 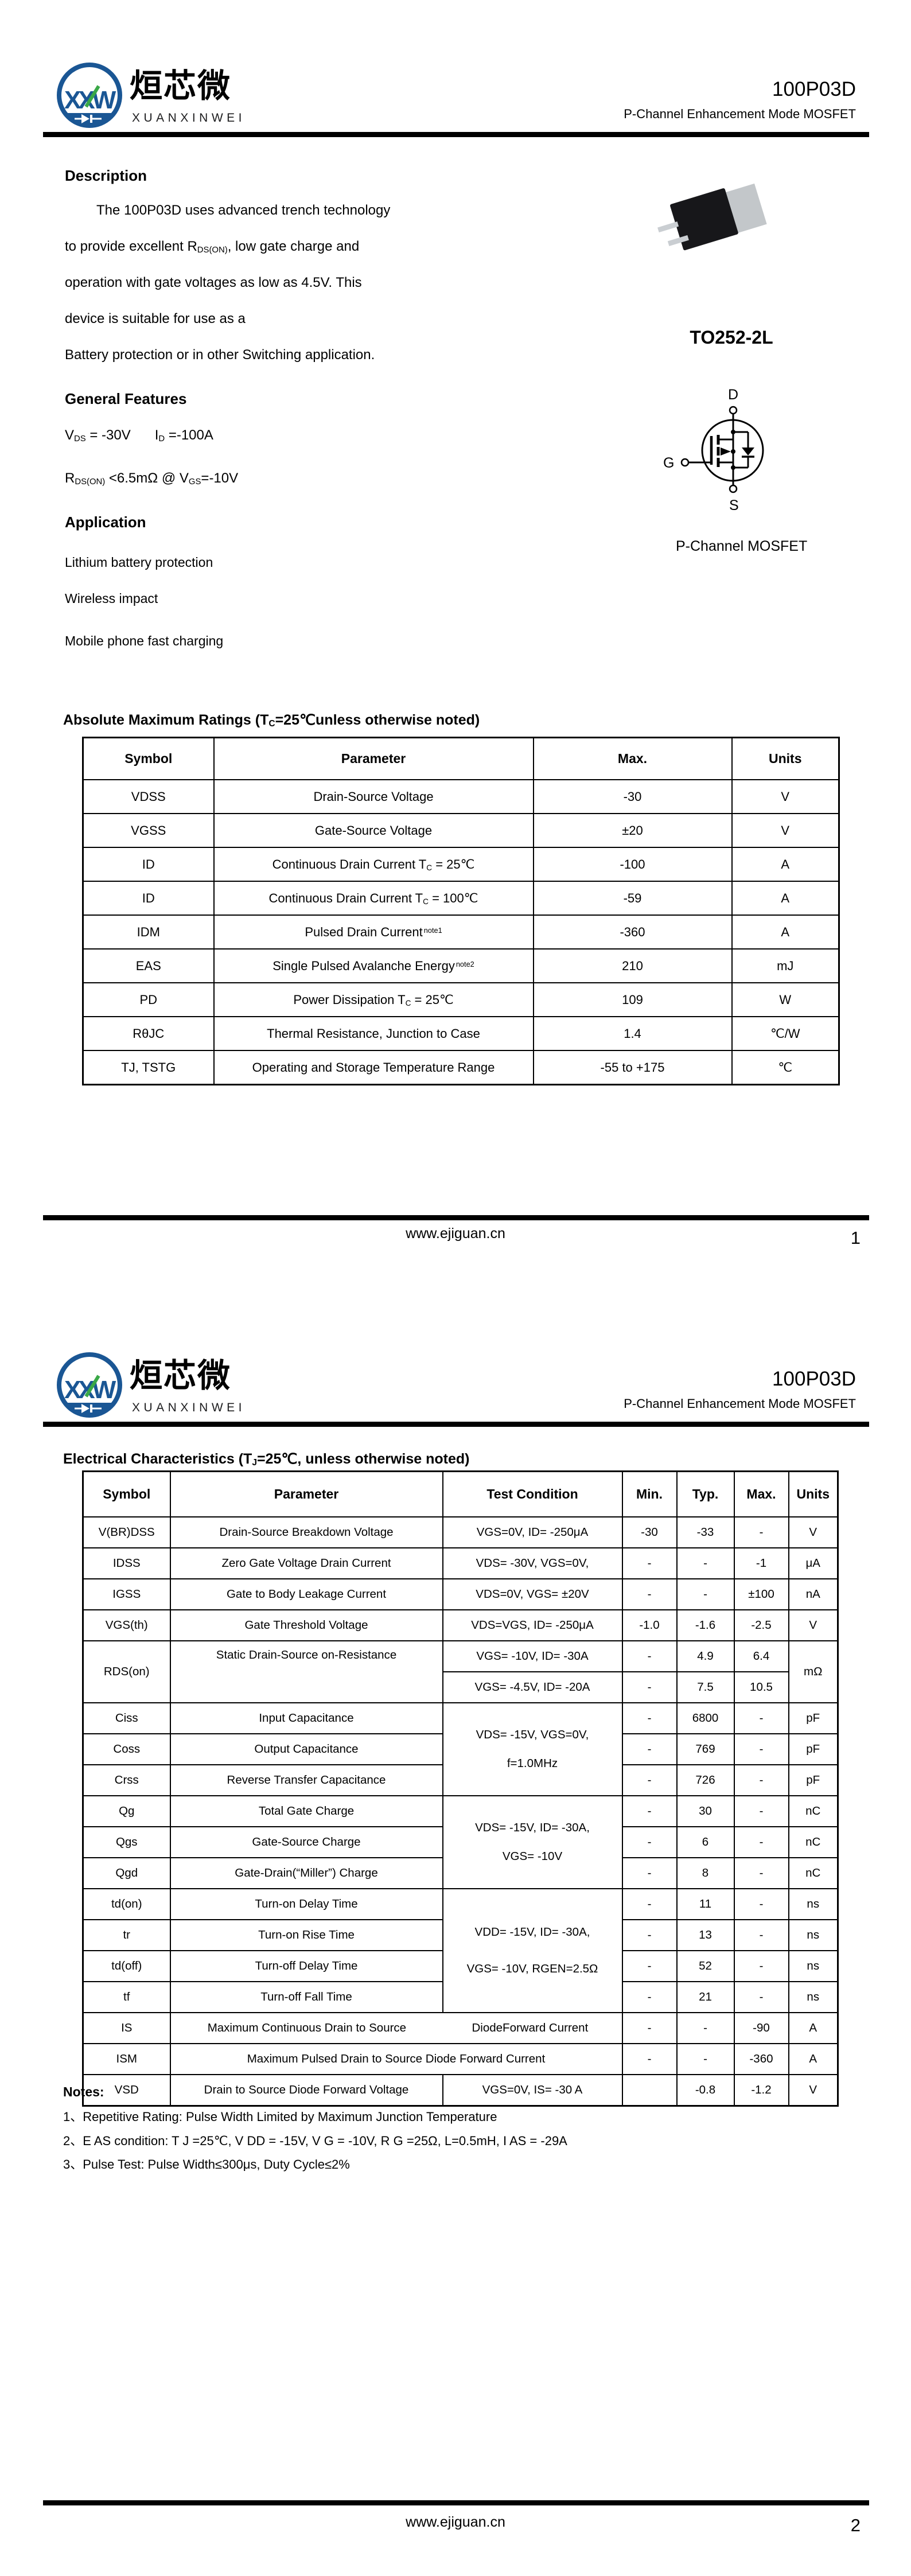 I want to click on cell-parameter: Zero Gate Voltage Drain Current, so click(x=306, y=1563).